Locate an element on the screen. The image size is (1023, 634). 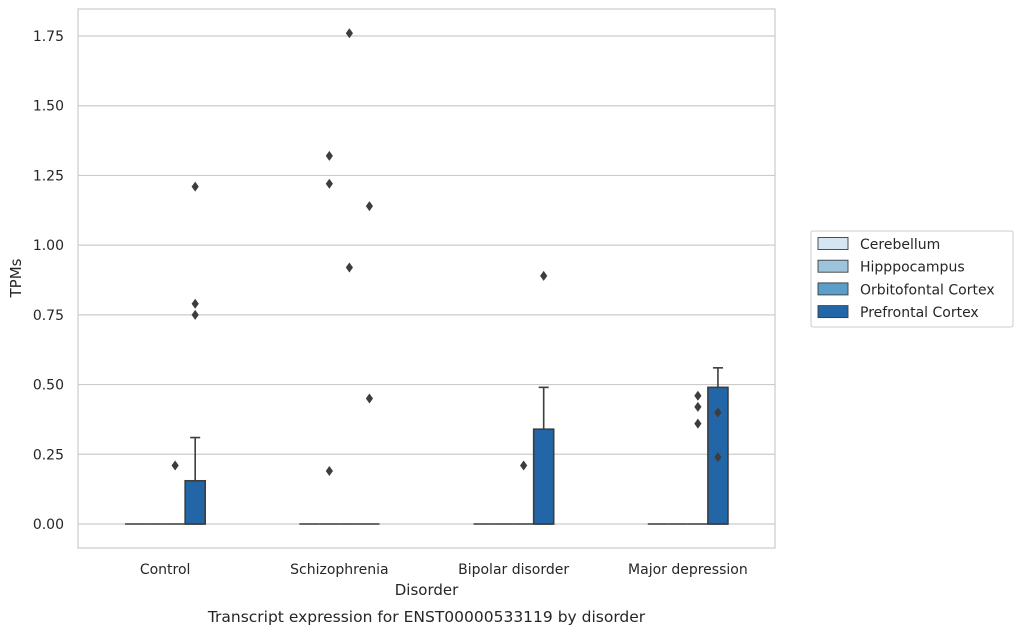
x-axis-label: Disorder is located at coordinates (427, 590).